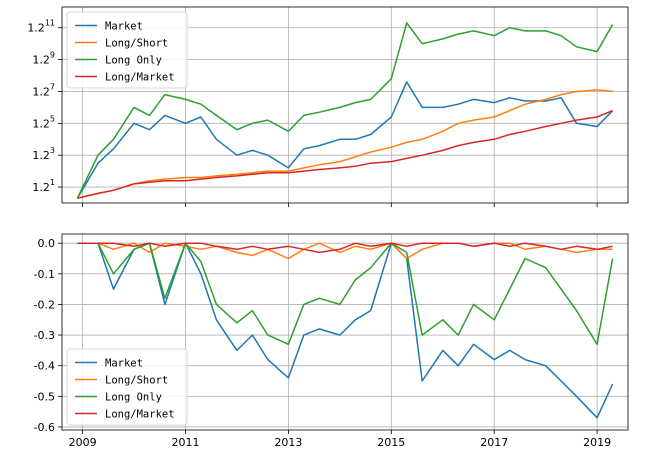 The height and width of the screenshot is (453, 659). I want to click on y-tick-label: -0.5, so click(44, 396).